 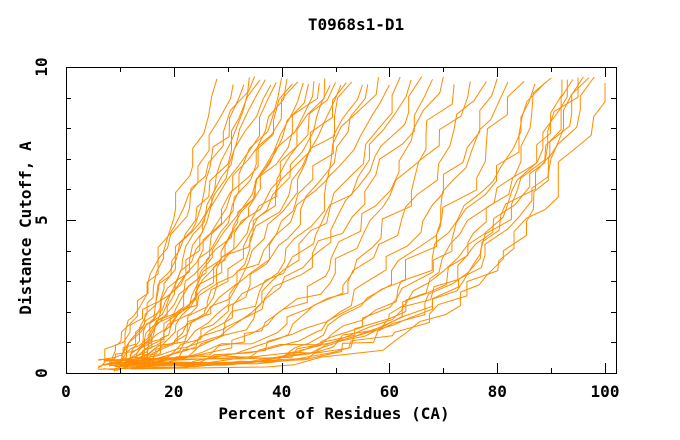 What do you see at coordinates (66, 391) in the screenshot?
I see `x-tick-label: 0` at bounding box center [66, 391].